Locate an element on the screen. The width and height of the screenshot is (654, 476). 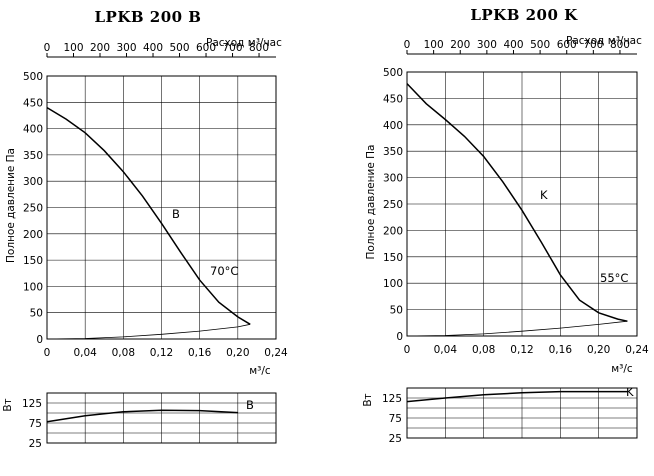
curve-label: K is located at coordinates (544, 195).